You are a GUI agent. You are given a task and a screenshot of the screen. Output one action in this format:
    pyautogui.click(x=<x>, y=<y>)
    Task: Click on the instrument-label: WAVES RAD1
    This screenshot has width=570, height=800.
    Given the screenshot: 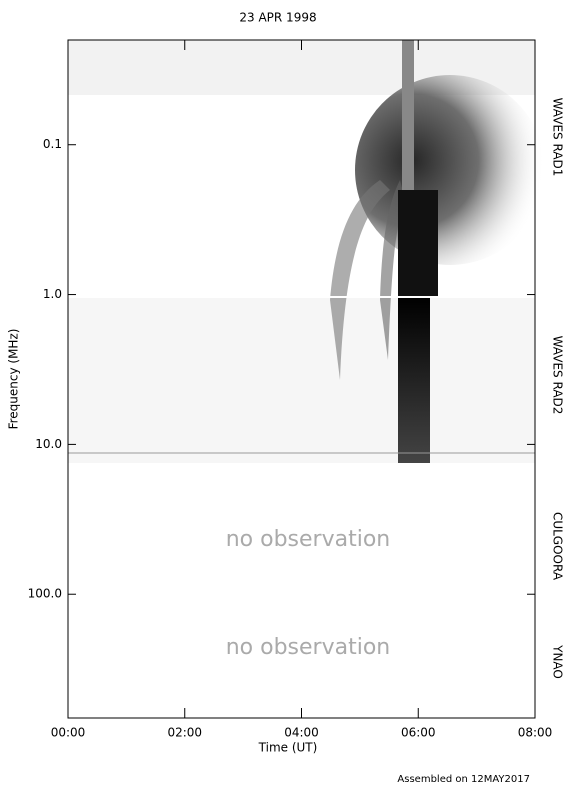 What is the action you would take?
    pyautogui.click(x=558, y=137)
    